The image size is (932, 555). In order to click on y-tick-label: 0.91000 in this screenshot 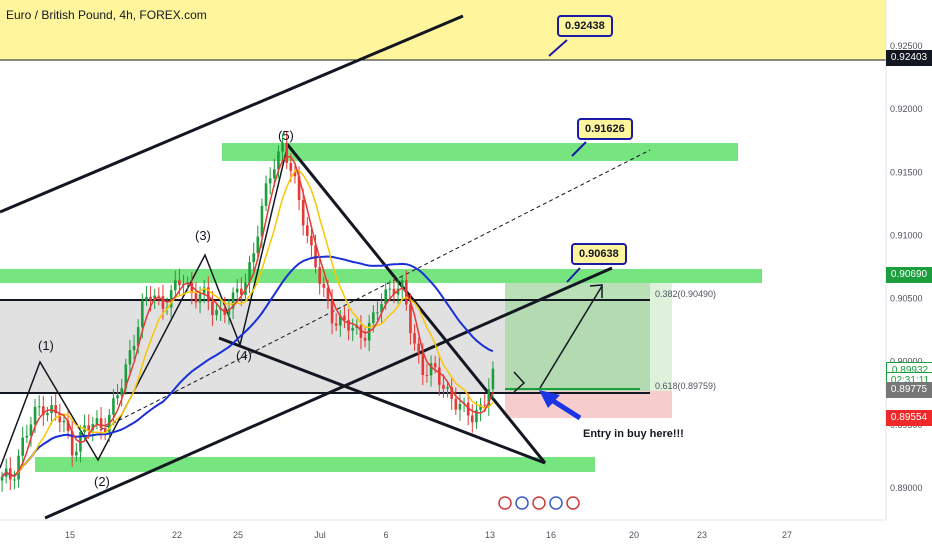, I will do `click(906, 235)`.